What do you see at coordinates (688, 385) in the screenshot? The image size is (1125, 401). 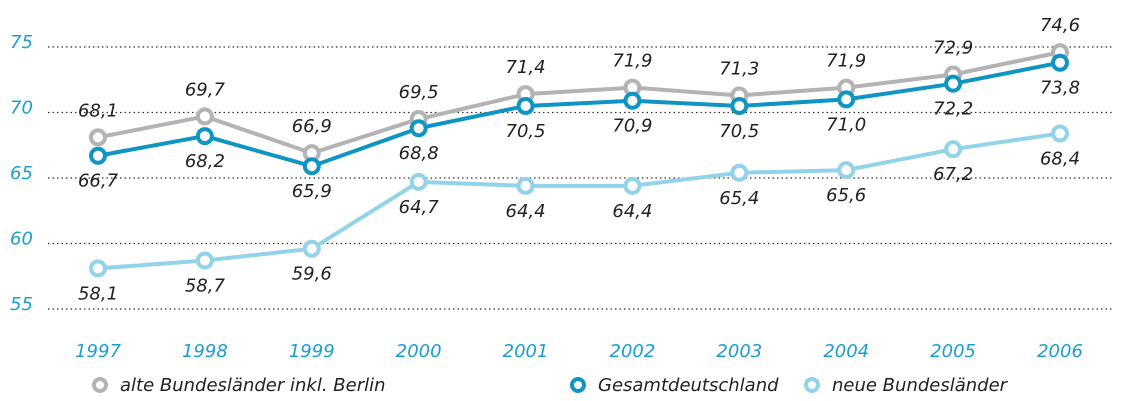 I see `legend-label: Gesamtdeutschland` at bounding box center [688, 385].